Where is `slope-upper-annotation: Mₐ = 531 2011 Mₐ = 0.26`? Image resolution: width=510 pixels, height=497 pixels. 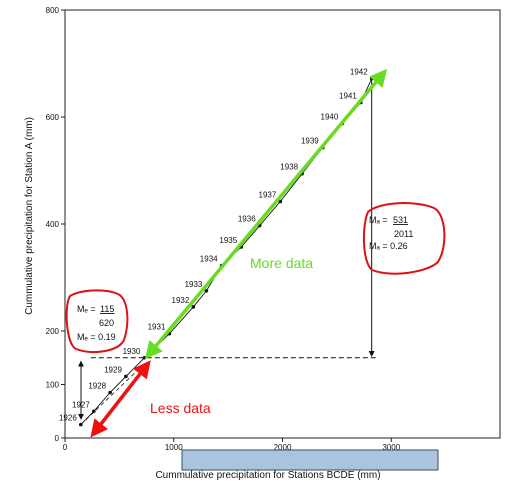 slope-upper-annotation: Mₐ = 531 2011 Mₐ = 0.26 is located at coordinates (404, 238).